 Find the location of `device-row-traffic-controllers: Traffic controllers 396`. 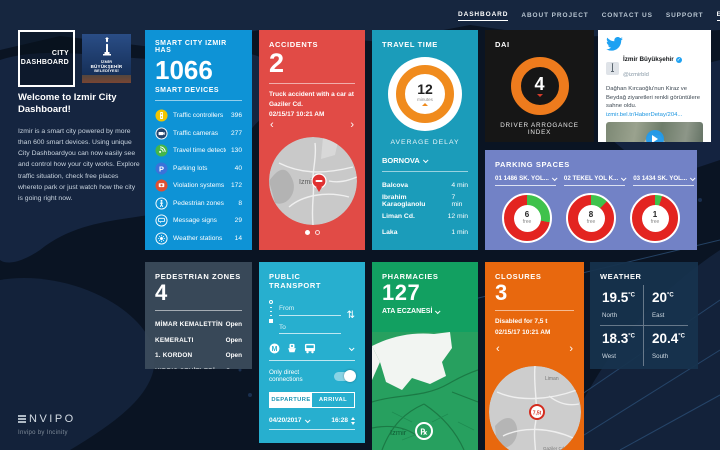

device-row-traffic-controllers: Traffic controllers 396 is located at coordinates (198, 116).